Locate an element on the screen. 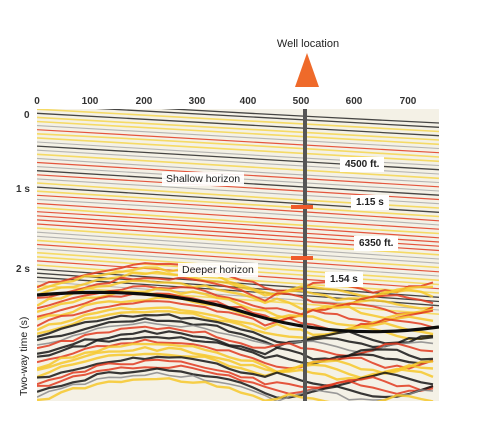  deeper-horizon-label: Deeper horizon is located at coordinates (218, 270).